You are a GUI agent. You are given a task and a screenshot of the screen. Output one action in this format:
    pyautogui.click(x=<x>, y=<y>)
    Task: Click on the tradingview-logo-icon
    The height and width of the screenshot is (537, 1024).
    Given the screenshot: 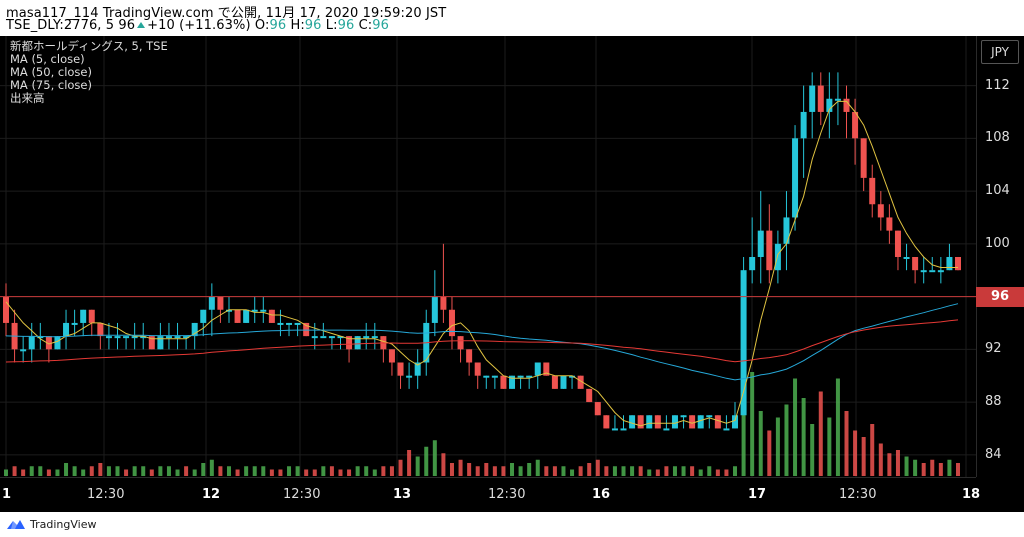 What is the action you would take?
    pyautogui.click(x=16, y=524)
    